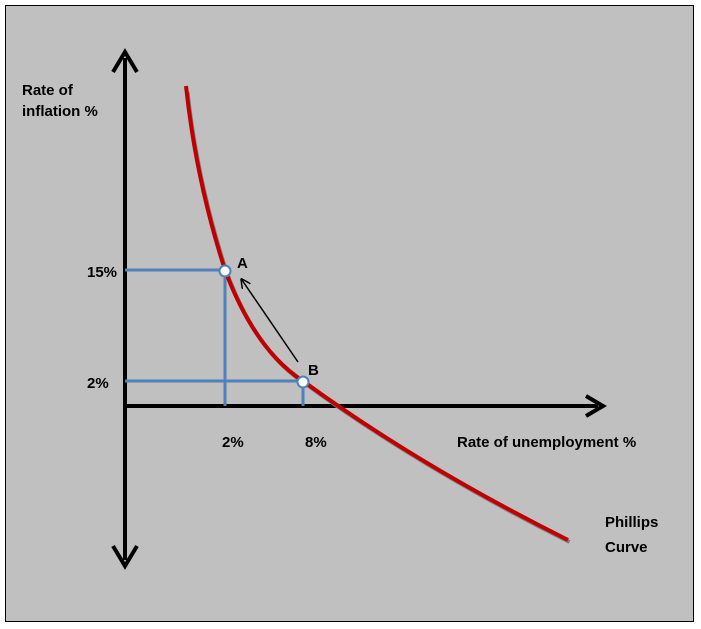 The width and height of the screenshot is (701, 629). Describe the element at coordinates (316, 442) in the screenshot. I see `x-tick-8: 8%` at that location.